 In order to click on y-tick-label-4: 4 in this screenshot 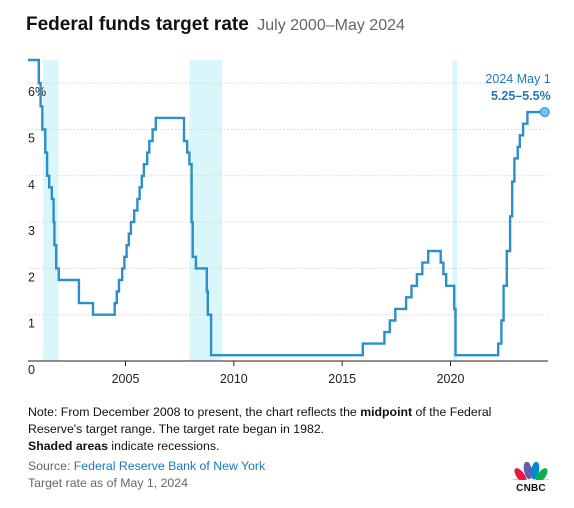, I will do `click(31, 185)`.